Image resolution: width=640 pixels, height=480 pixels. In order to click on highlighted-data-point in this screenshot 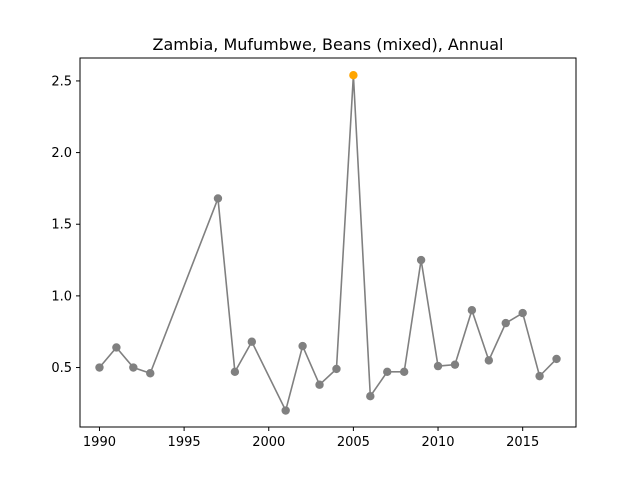, I will do `click(353, 75)`.